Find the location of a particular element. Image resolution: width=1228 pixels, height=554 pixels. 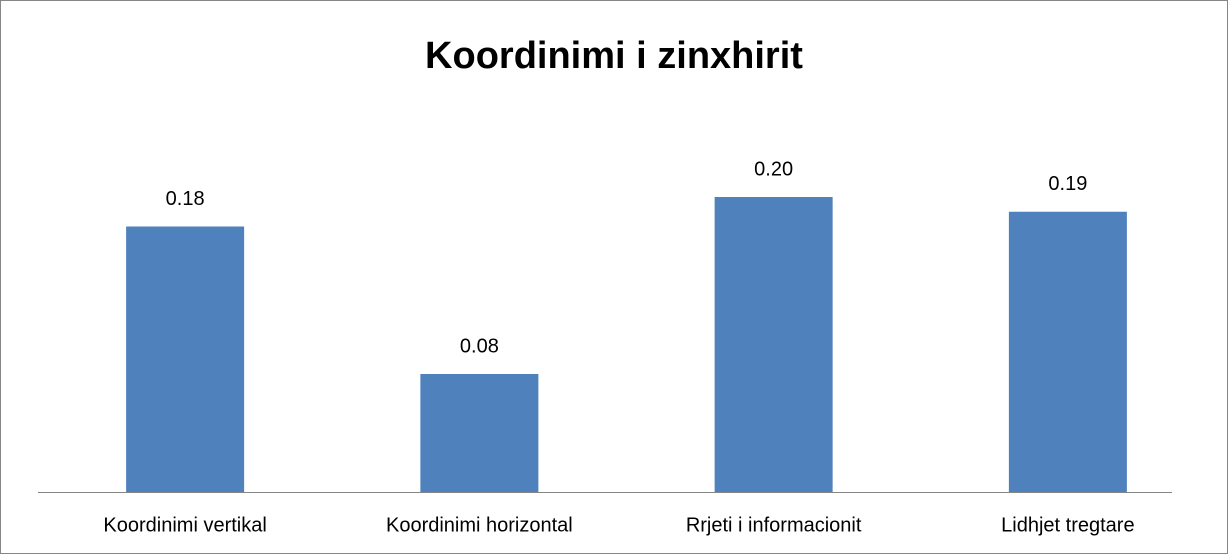

x-tick-label: Rrjeti i informacionit is located at coordinates (774, 525).